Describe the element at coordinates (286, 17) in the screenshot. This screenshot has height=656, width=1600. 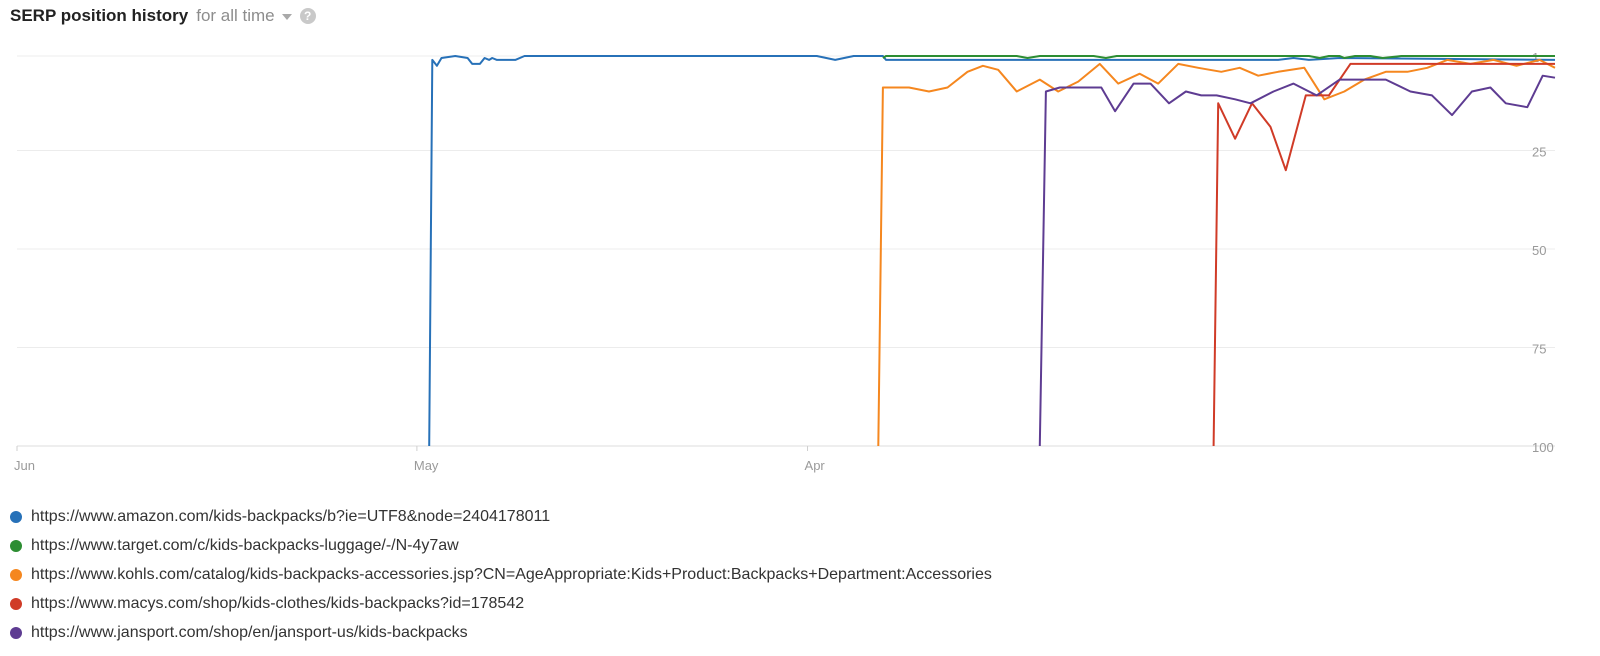
I see `caret-down-icon` at that location.